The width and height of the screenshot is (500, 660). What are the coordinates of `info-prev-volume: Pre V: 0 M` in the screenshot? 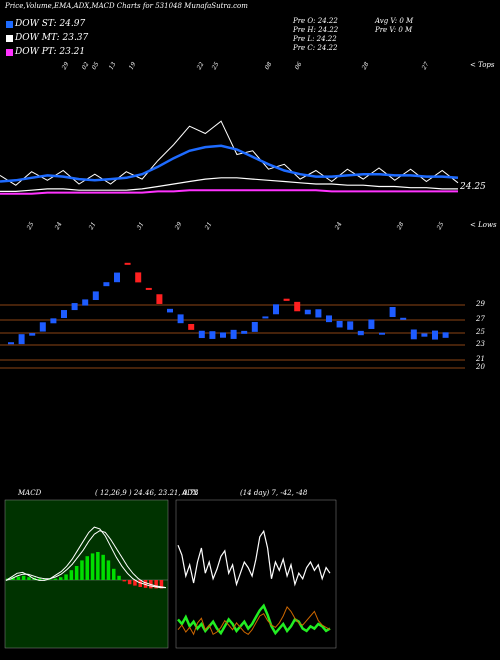 It's located at (394, 30).